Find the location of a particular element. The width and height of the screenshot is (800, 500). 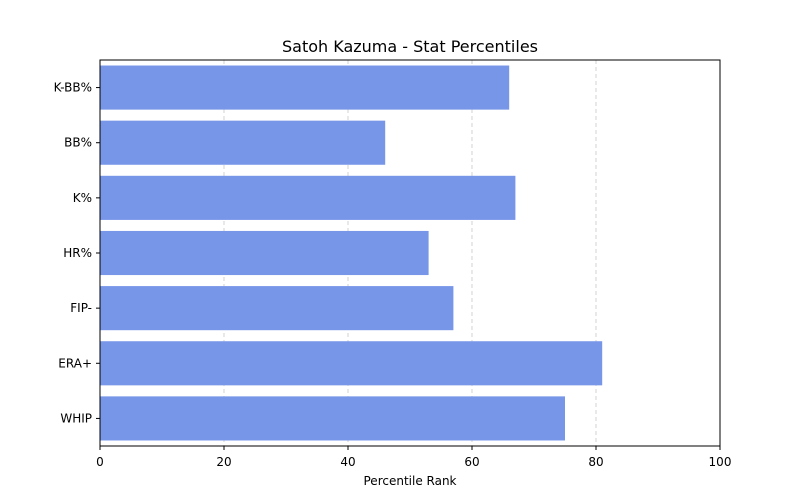

y-tick-label: WHIP is located at coordinates (76, 418).